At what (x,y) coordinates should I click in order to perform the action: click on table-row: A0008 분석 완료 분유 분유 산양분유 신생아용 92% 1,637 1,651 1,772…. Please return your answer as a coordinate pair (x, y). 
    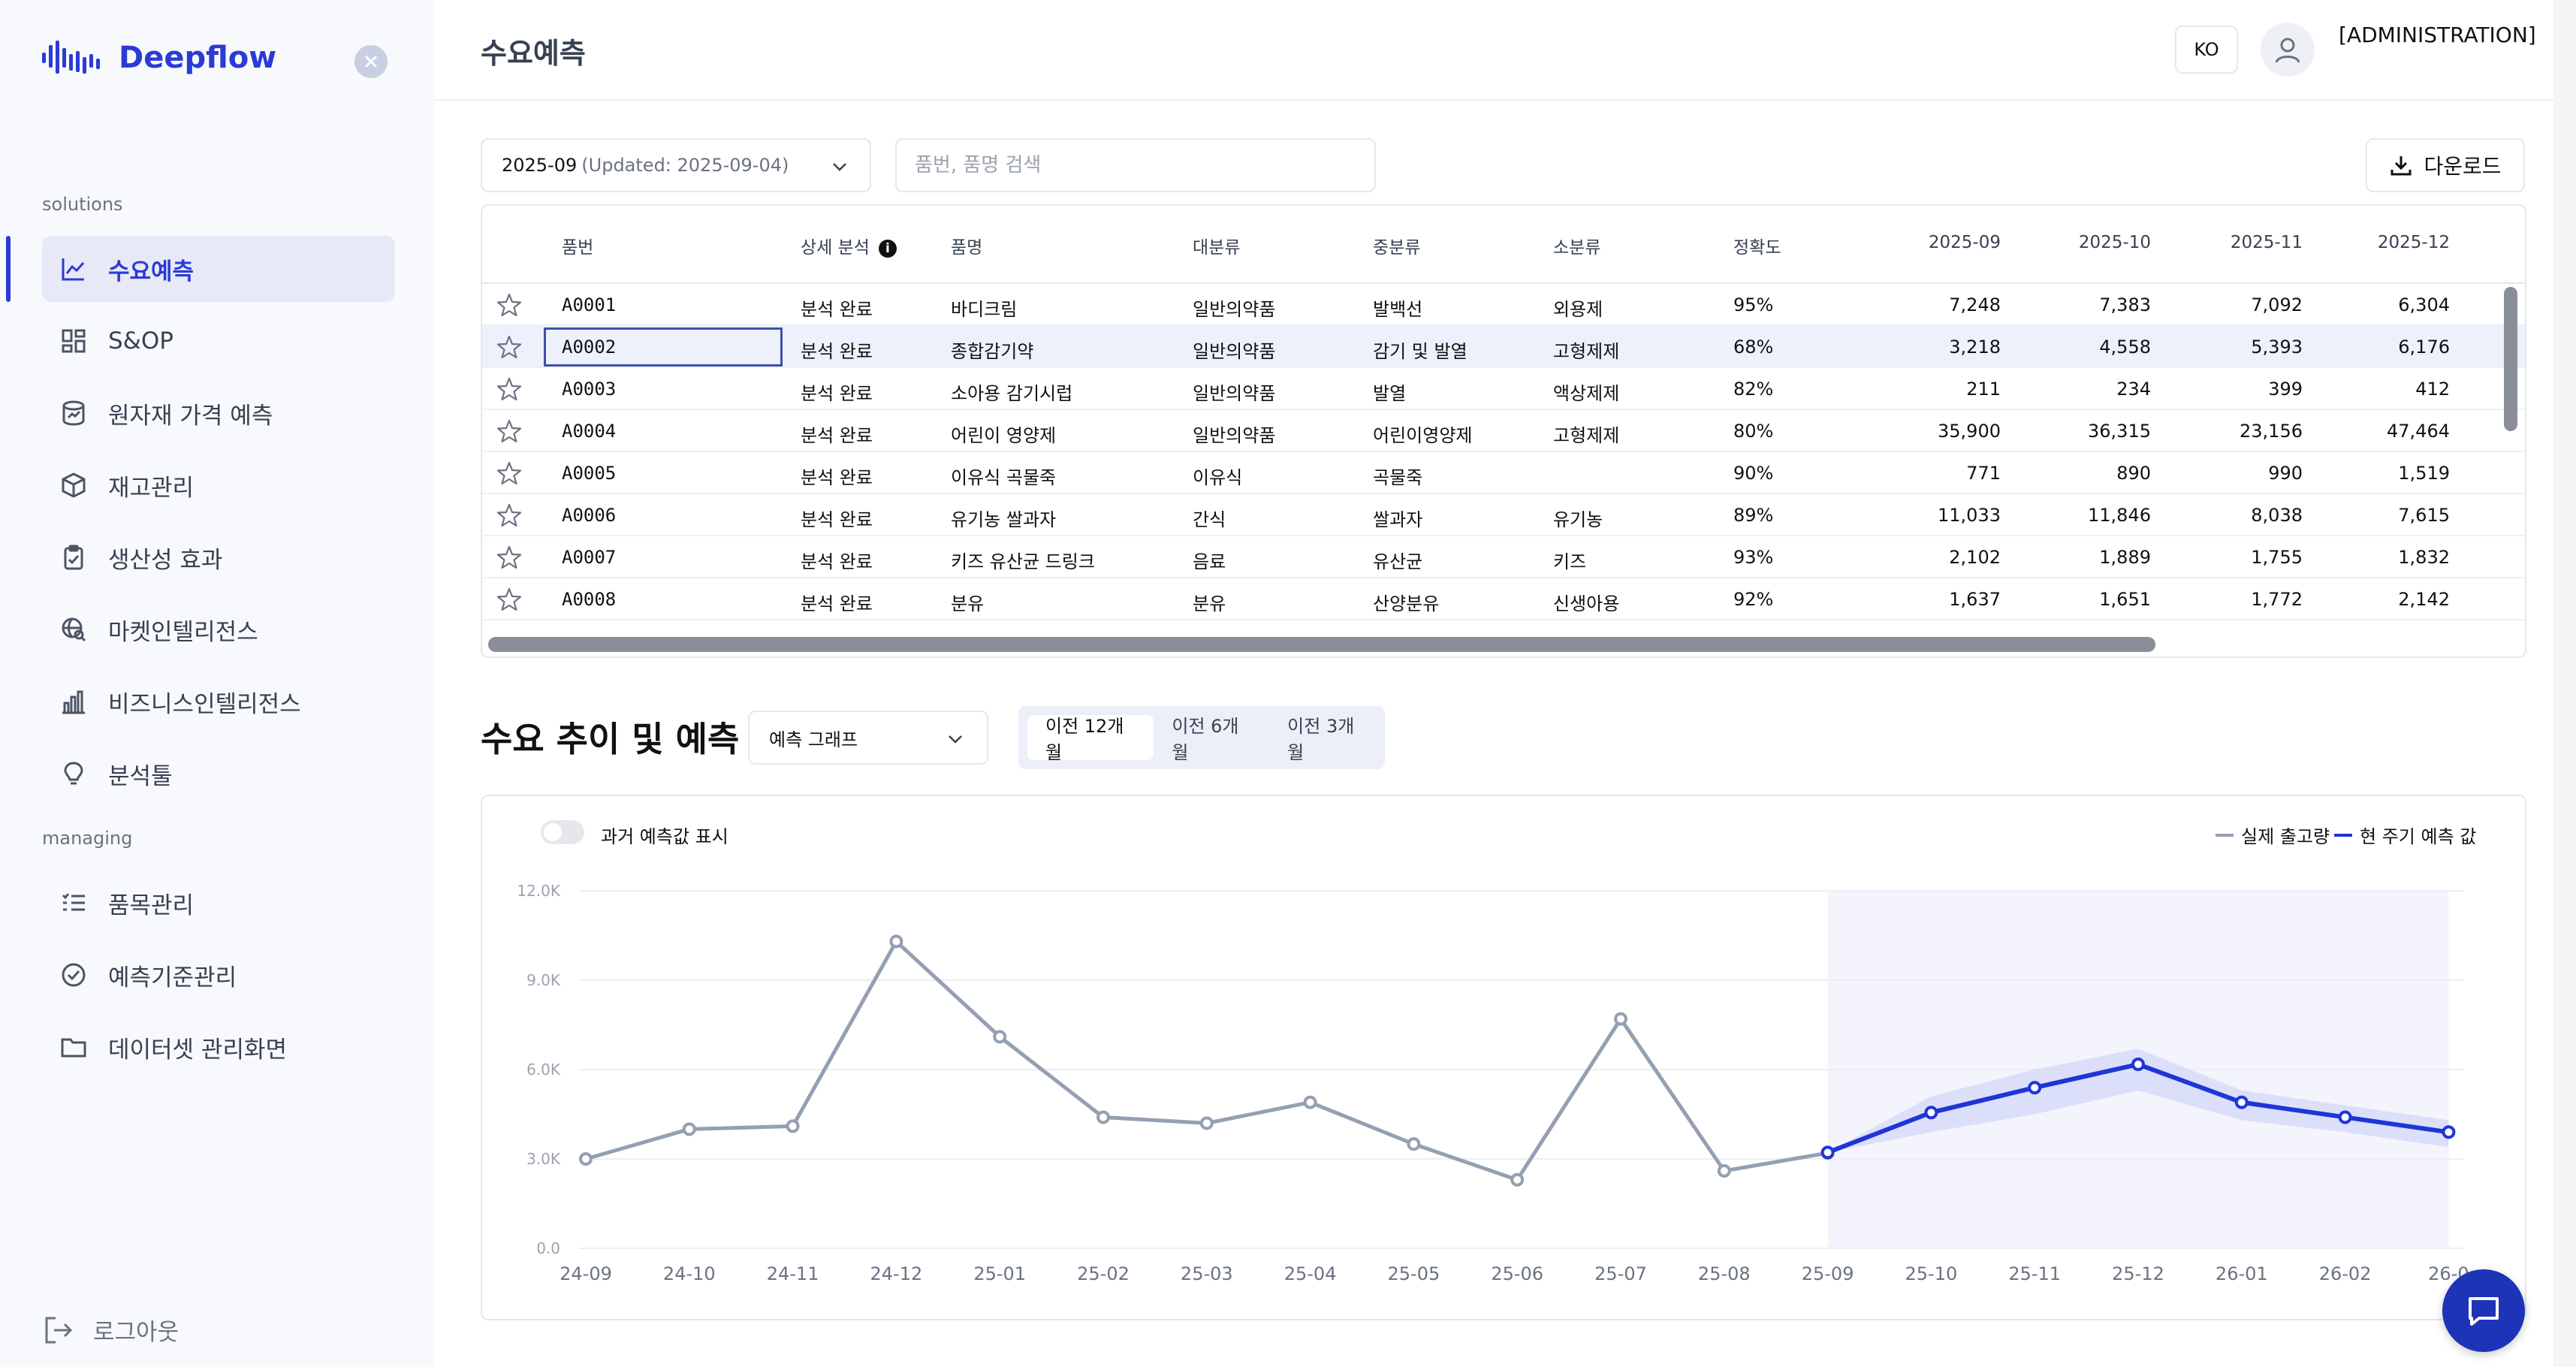
    Looking at the image, I should click on (1503, 599).